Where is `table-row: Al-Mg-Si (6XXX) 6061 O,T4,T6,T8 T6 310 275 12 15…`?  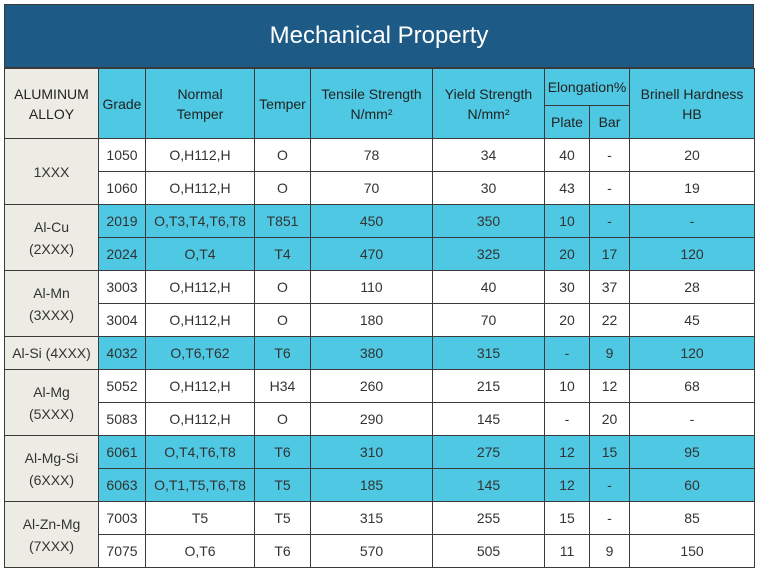
table-row: Al-Mg-Si (6XXX) 6061 O,T4,T6,T8 T6 310 275 12 15… is located at coordinates (379, 468).